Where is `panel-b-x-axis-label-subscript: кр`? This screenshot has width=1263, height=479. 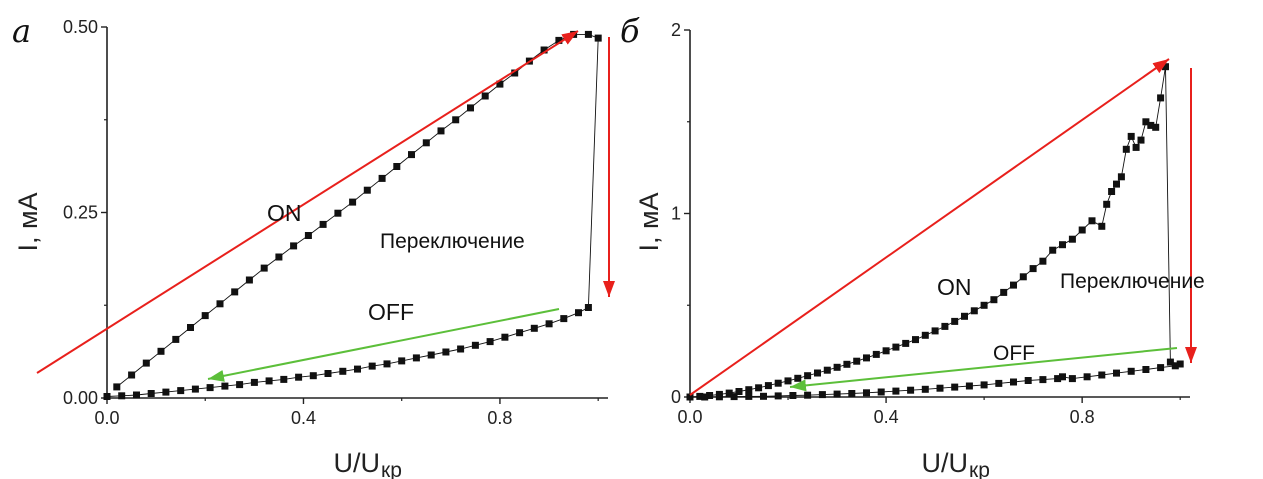
panel-b-x-axis-label-subscript: кр is located at coordinates (979, 469).